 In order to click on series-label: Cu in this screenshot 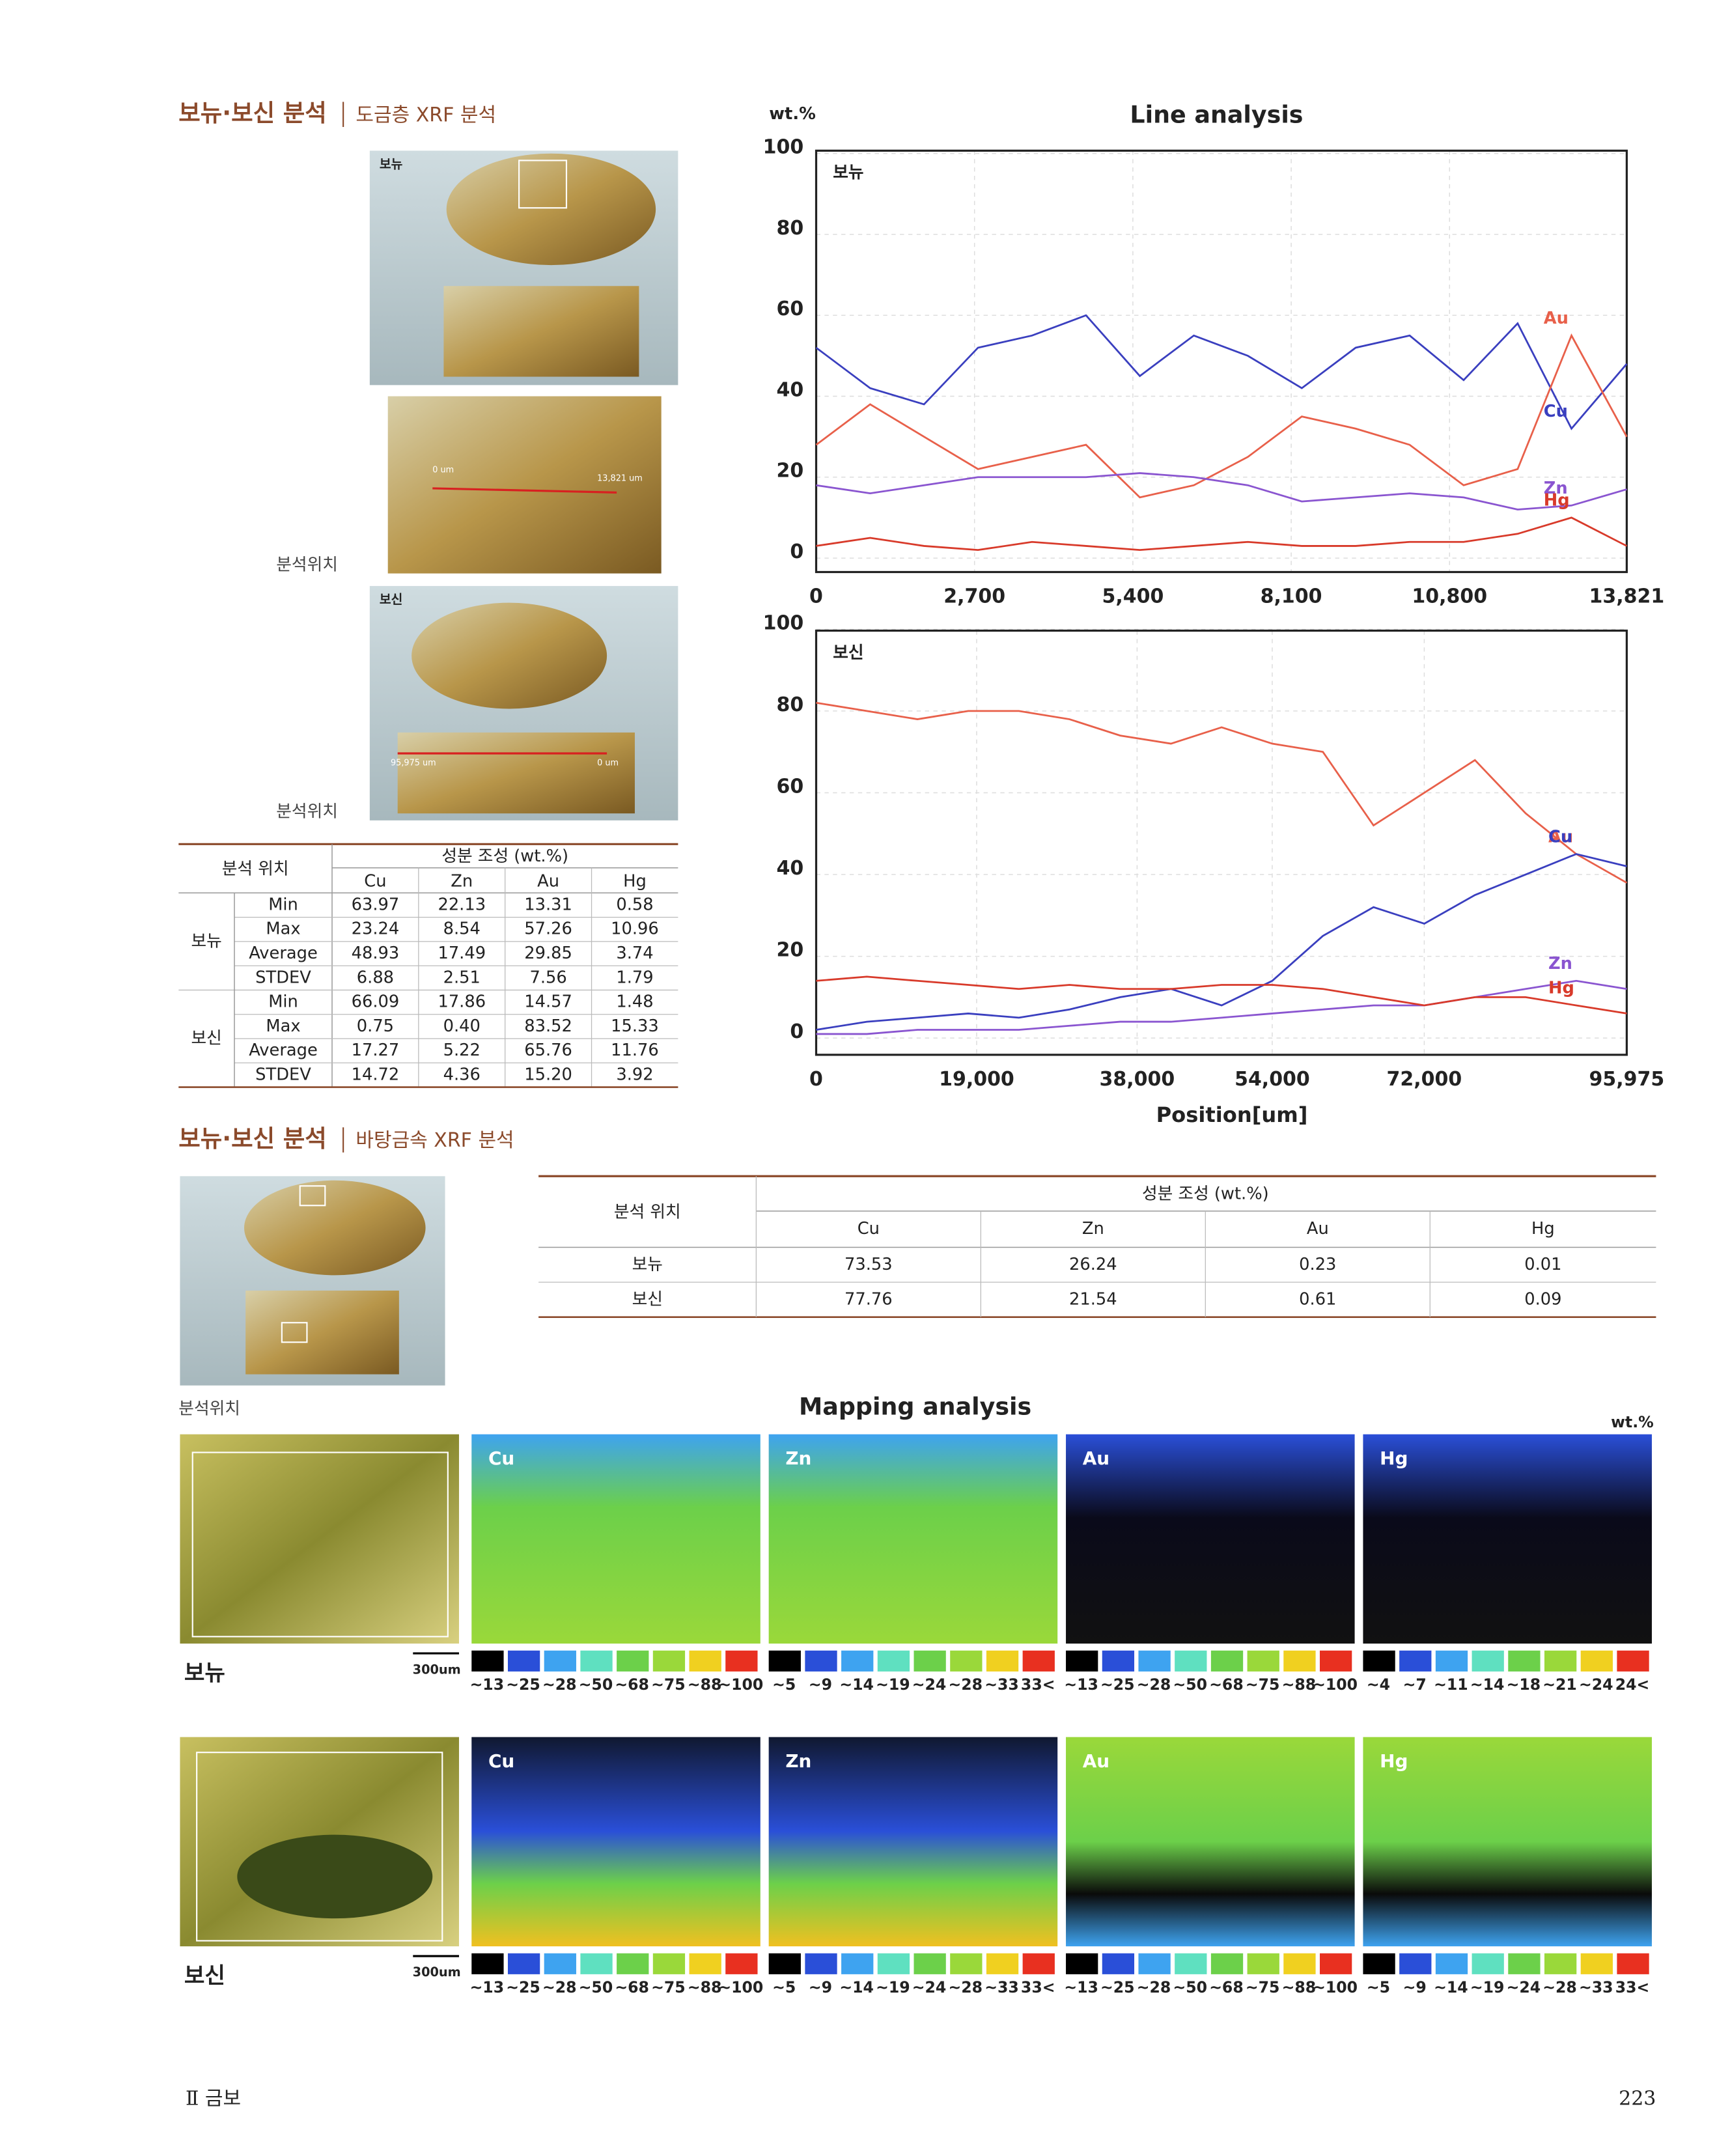, I will do `click(1560, 837)`.